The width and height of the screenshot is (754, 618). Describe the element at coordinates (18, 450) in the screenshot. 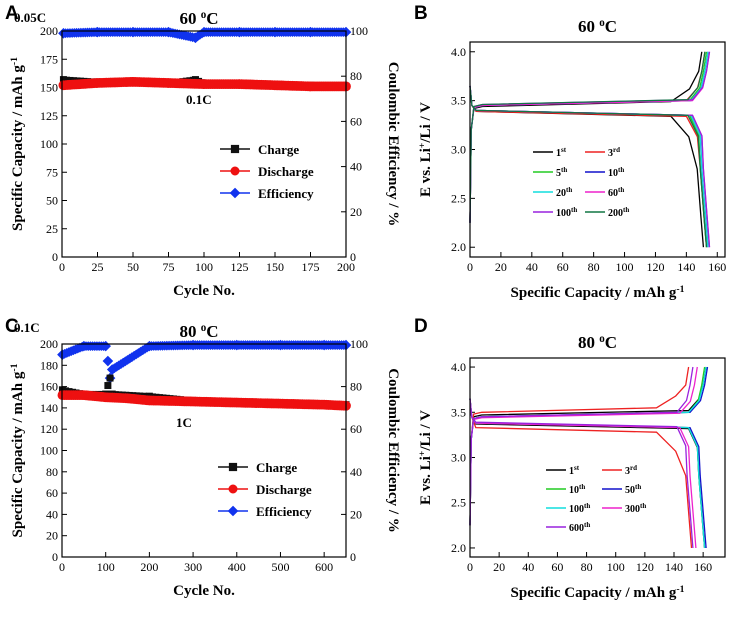

I see `y-axis-label: Specific Capacity / mAh g-1` at that location.